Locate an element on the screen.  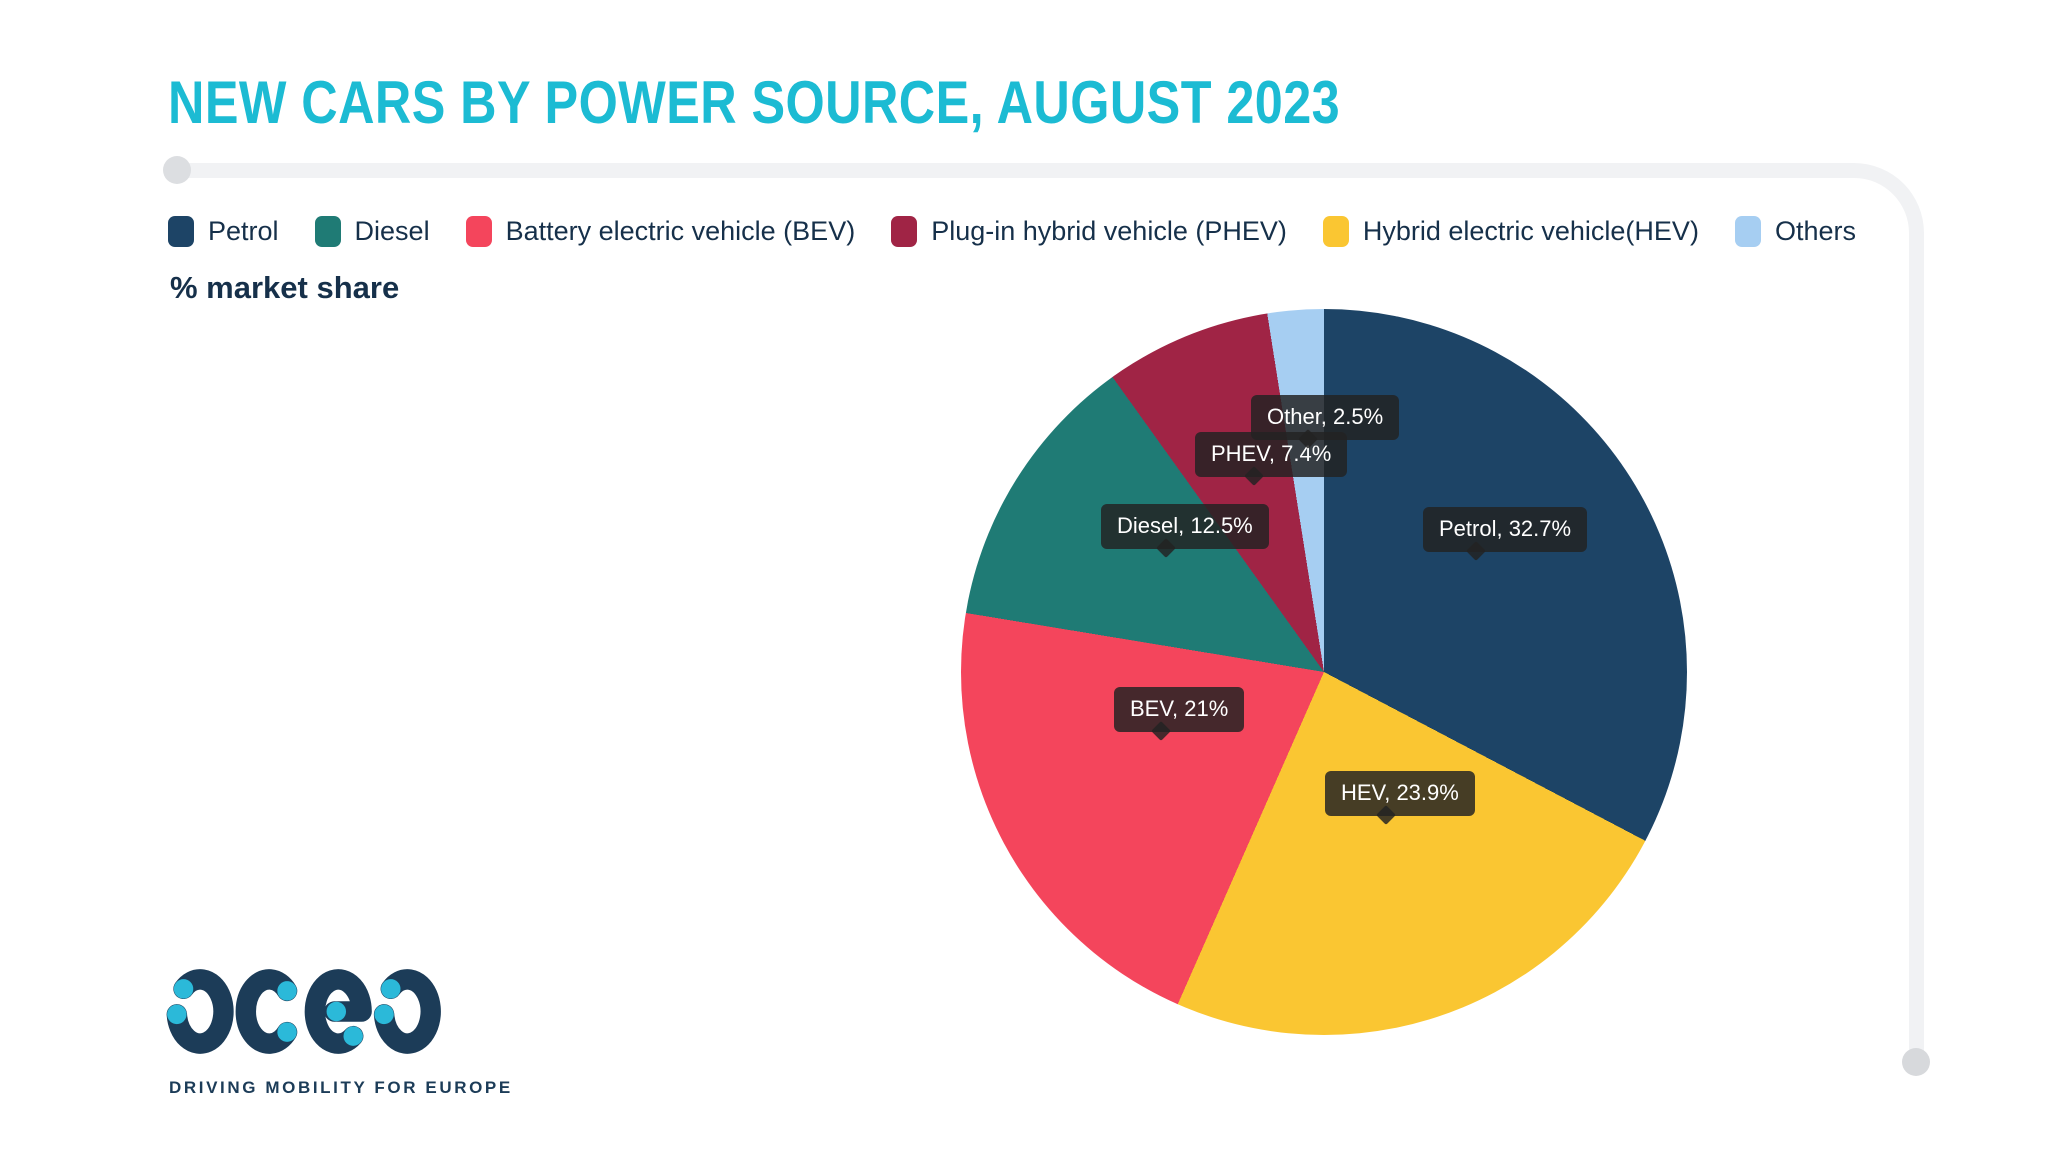
acea-logo is located at coordinates (311, 1012).